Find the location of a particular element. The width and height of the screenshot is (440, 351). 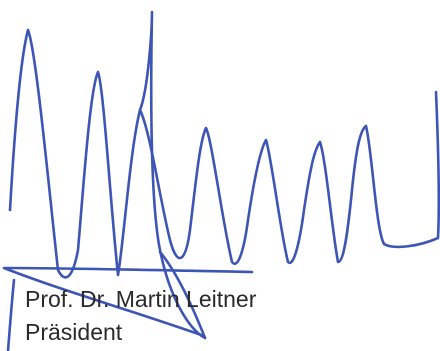

signer-title: Präsident is located at coordinates (74, 332).